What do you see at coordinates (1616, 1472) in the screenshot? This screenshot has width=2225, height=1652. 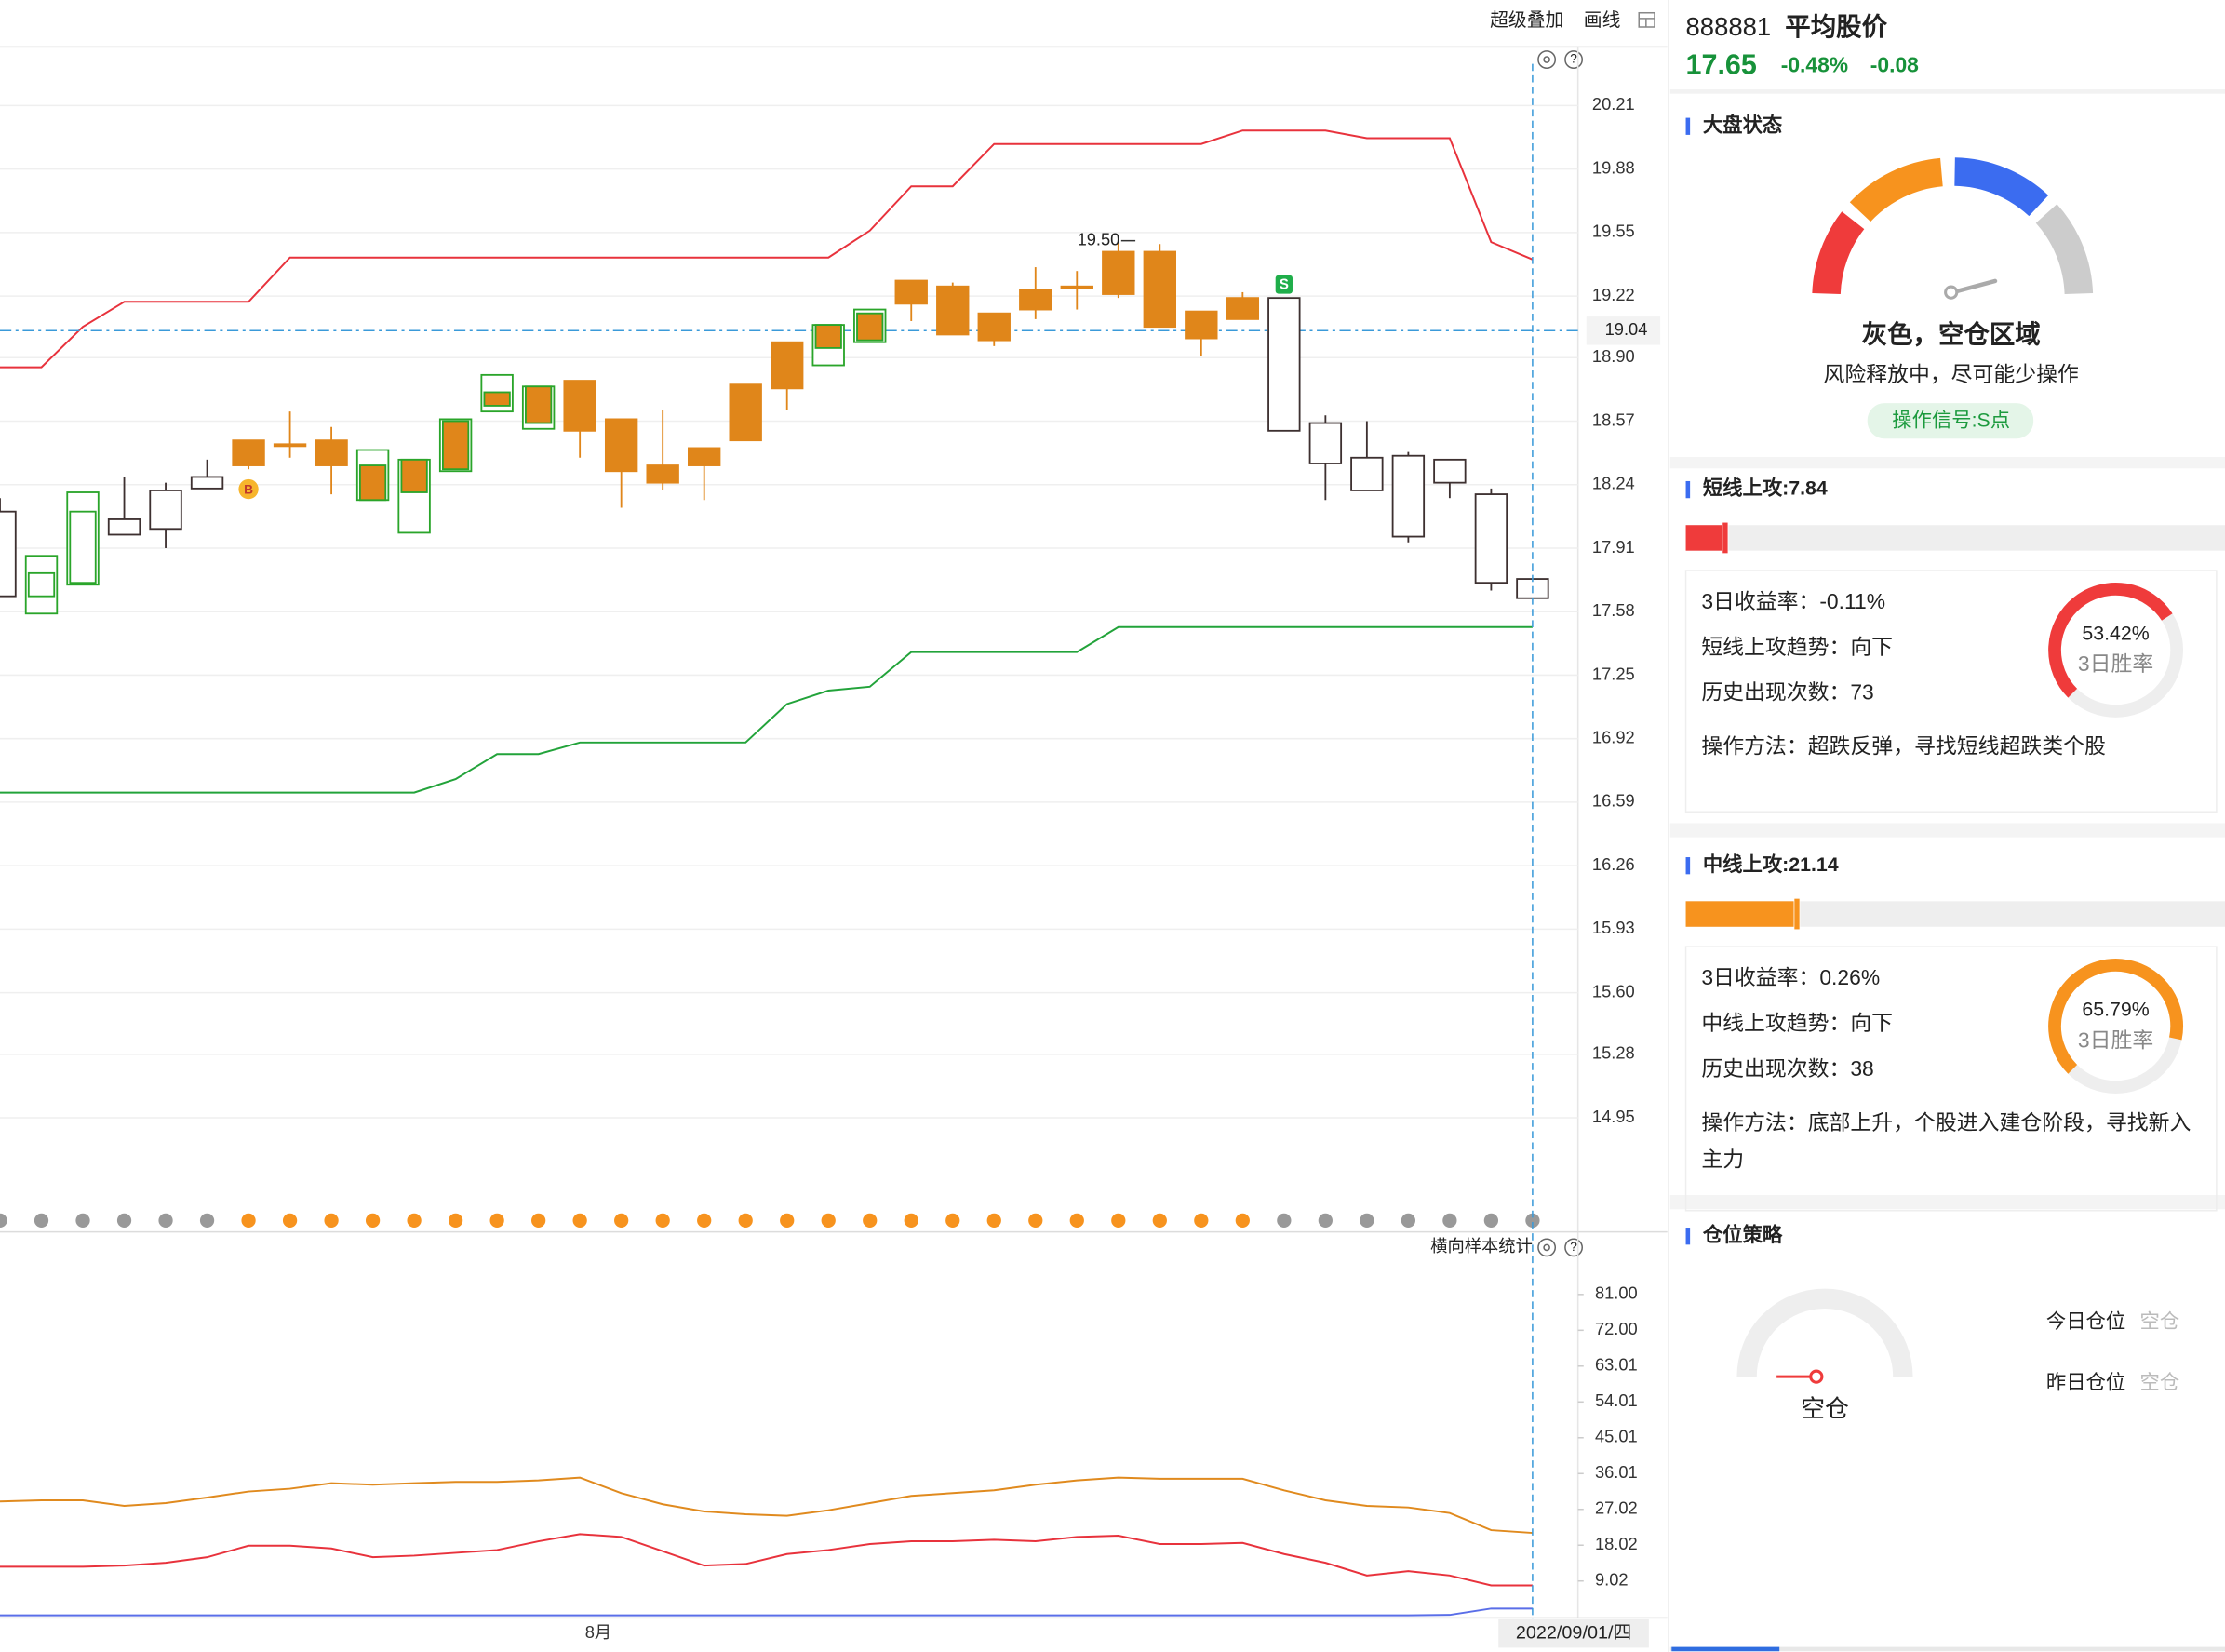 I see `y-tick-label: 36.01` at bounding box center [1616, 1472].